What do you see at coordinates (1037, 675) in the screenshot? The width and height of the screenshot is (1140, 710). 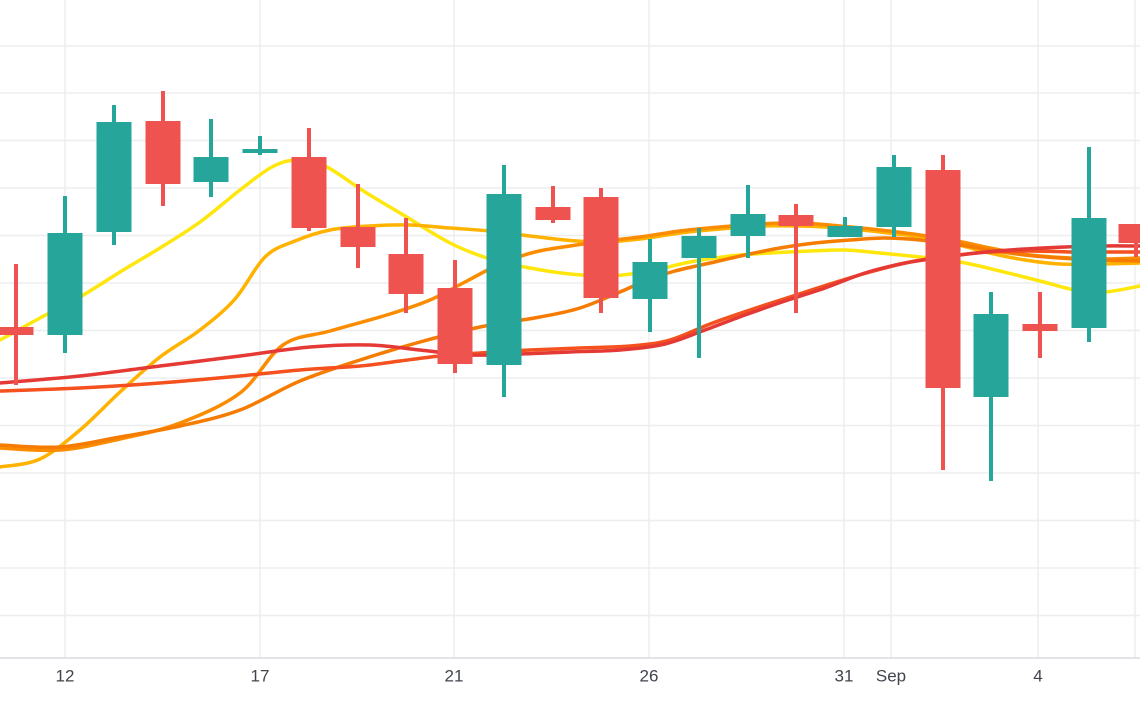 I see `x-axis-label: 4` at bounding box center [1037, 675].